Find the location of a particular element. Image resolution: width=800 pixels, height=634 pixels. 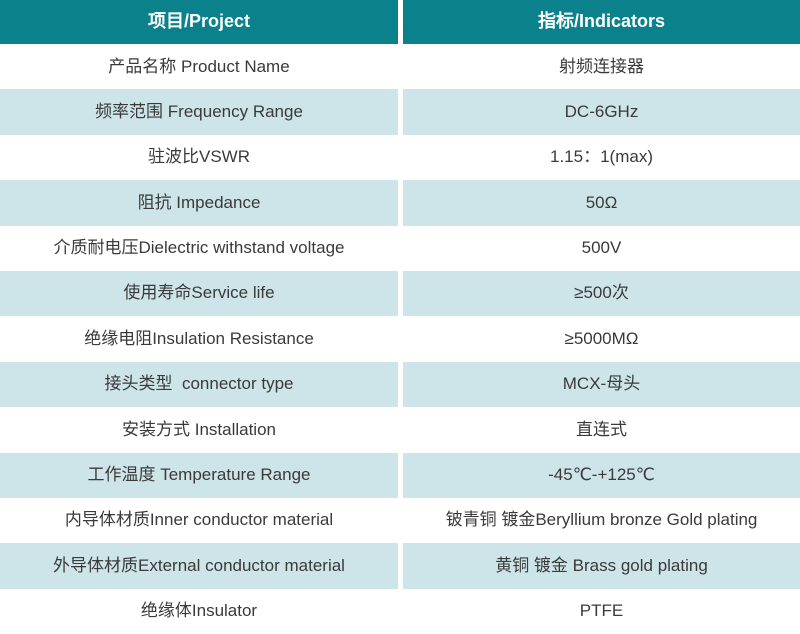

project-cell: 频率范围 Frequency Range is located at coordinates (199, 112).